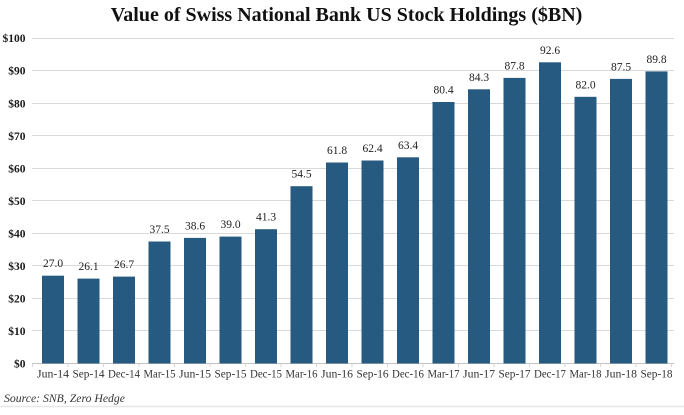 This screenshot has height=415, width=684. What do you see at coordinates (514, 66) in the screenshot?
I see `svg-text: 87.8` at bounding box center [514, 66].